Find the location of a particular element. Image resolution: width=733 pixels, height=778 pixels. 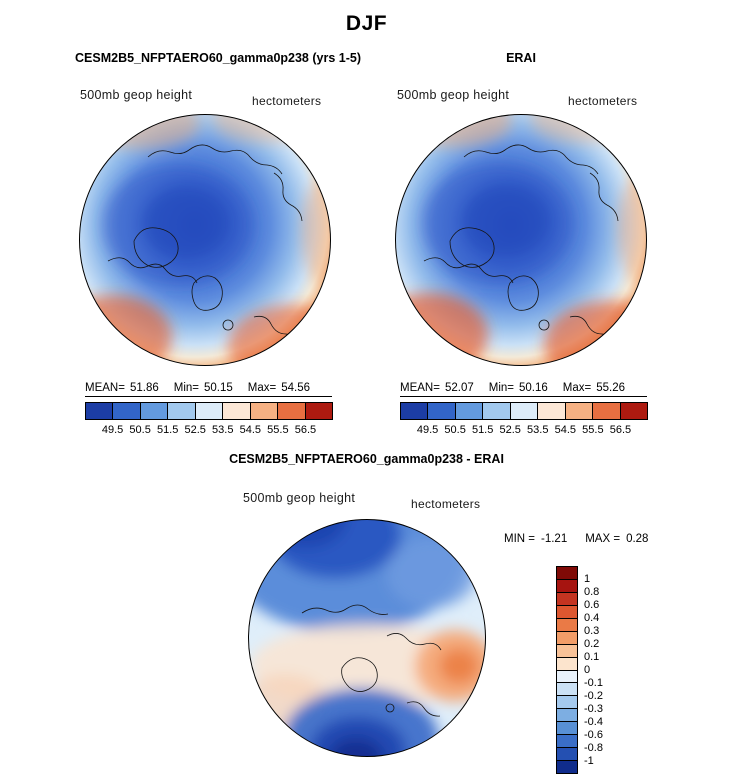

model-map is located at coordinates (205, 240).